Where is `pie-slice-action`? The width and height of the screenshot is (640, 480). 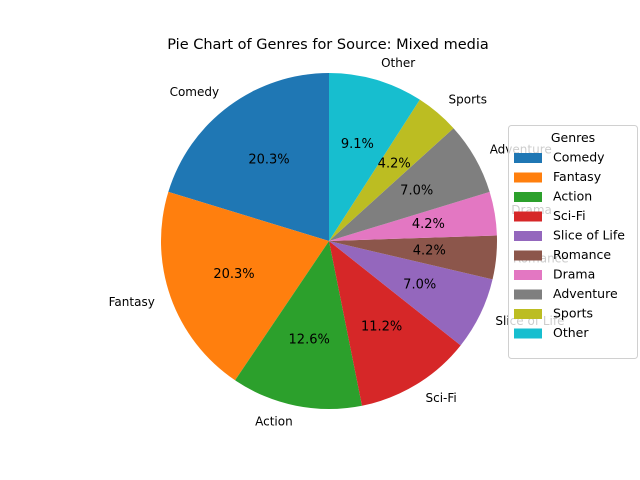
pie-slice-action is located at coordinates (298, 325).